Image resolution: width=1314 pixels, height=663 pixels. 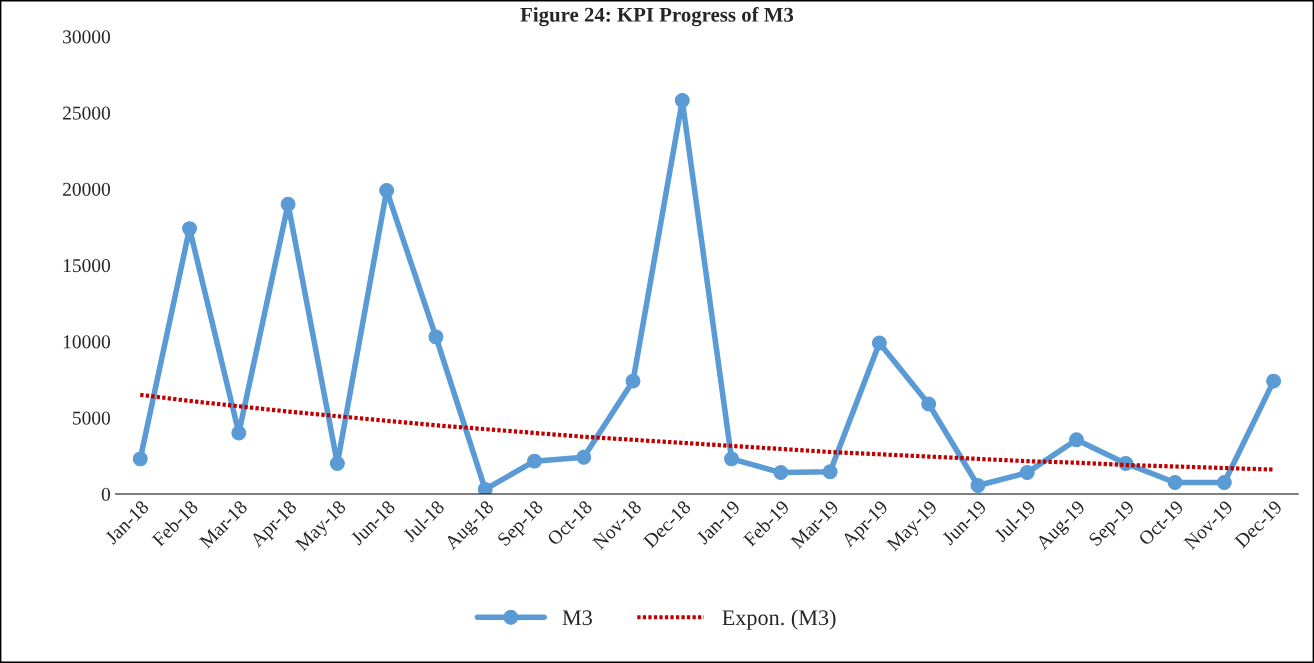 I want to click on y-tick-label: 15000, so click(x=87, y=266).